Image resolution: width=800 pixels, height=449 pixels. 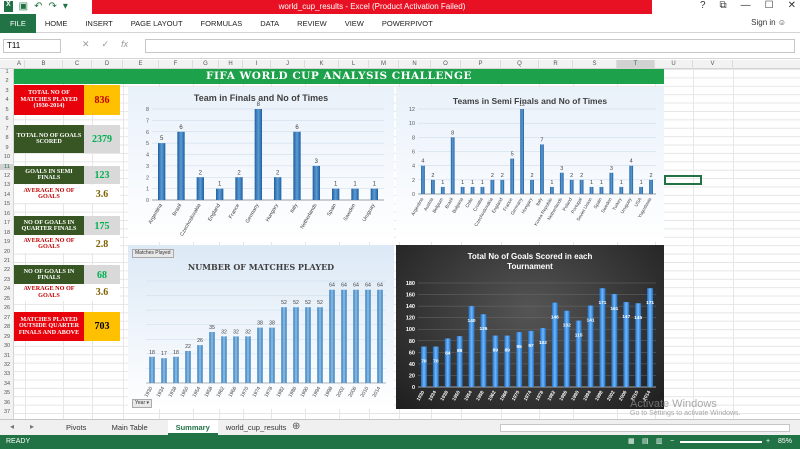 I want to click on column-header-a: A, so click(x=19, y=64).